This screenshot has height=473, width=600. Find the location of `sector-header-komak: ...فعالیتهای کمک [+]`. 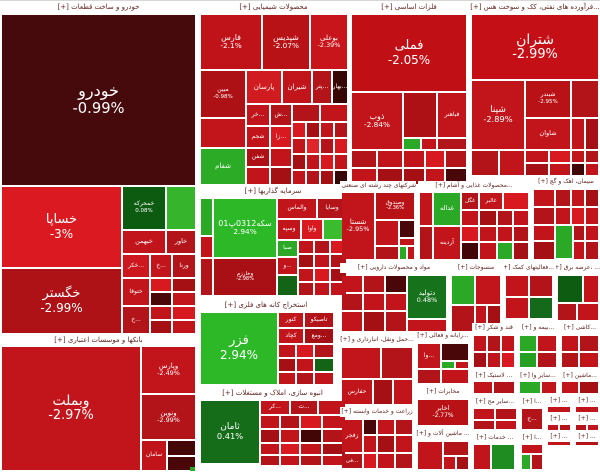

sector-header-komak: ...فعالیتهای کمک [+] is located at coordinates (529, 268).